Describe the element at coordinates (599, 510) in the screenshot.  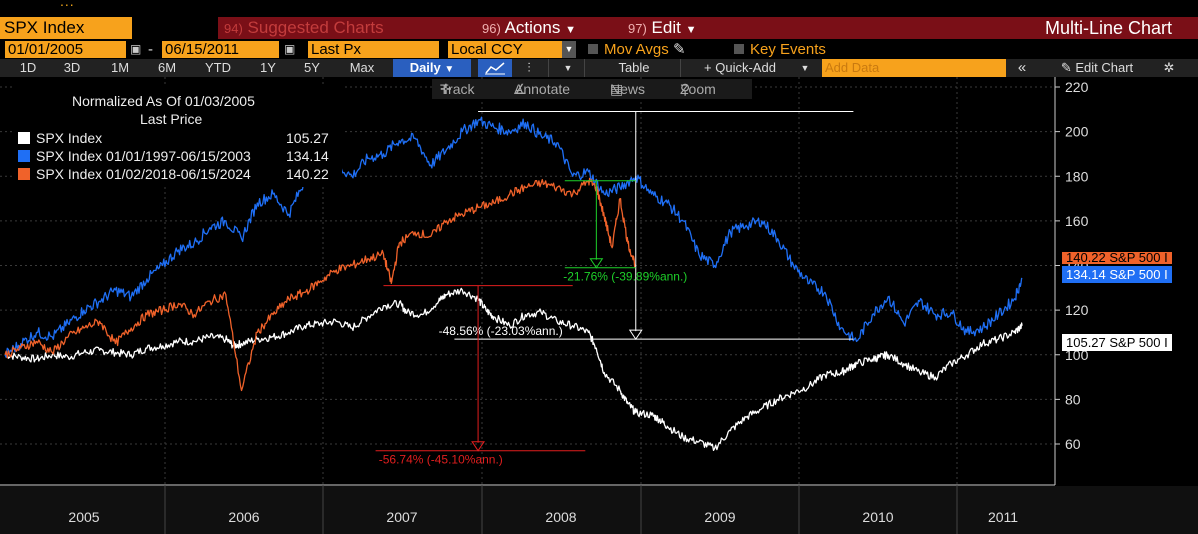
I see `x-axis-band` at that location.